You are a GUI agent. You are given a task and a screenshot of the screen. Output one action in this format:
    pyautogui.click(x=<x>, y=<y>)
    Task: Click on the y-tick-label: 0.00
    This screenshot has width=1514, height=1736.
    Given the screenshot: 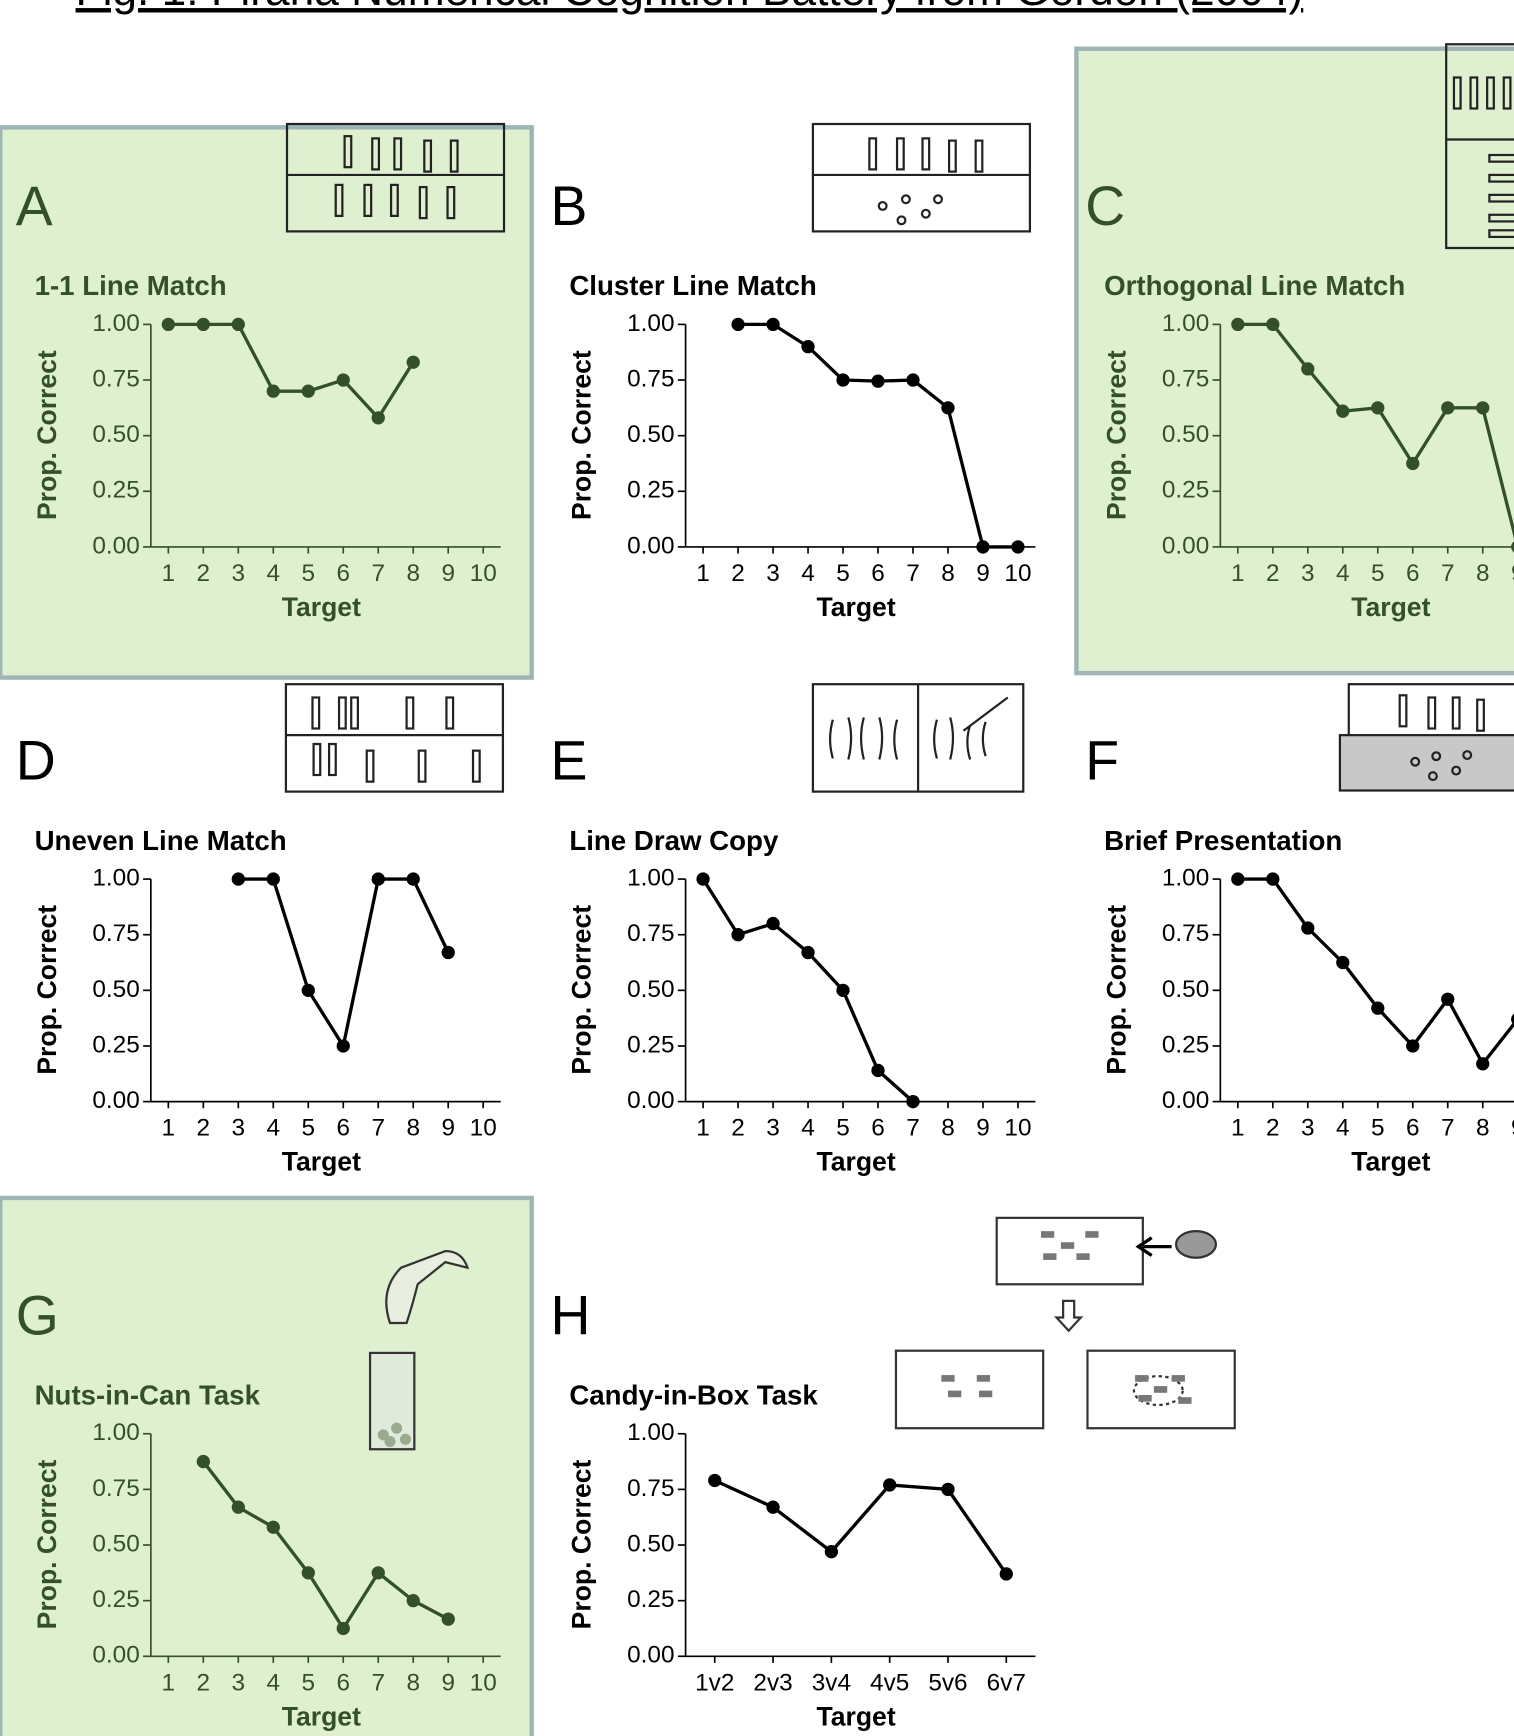 What is the action you would take?
    pyautogui.click(x=650, y=1100)
    